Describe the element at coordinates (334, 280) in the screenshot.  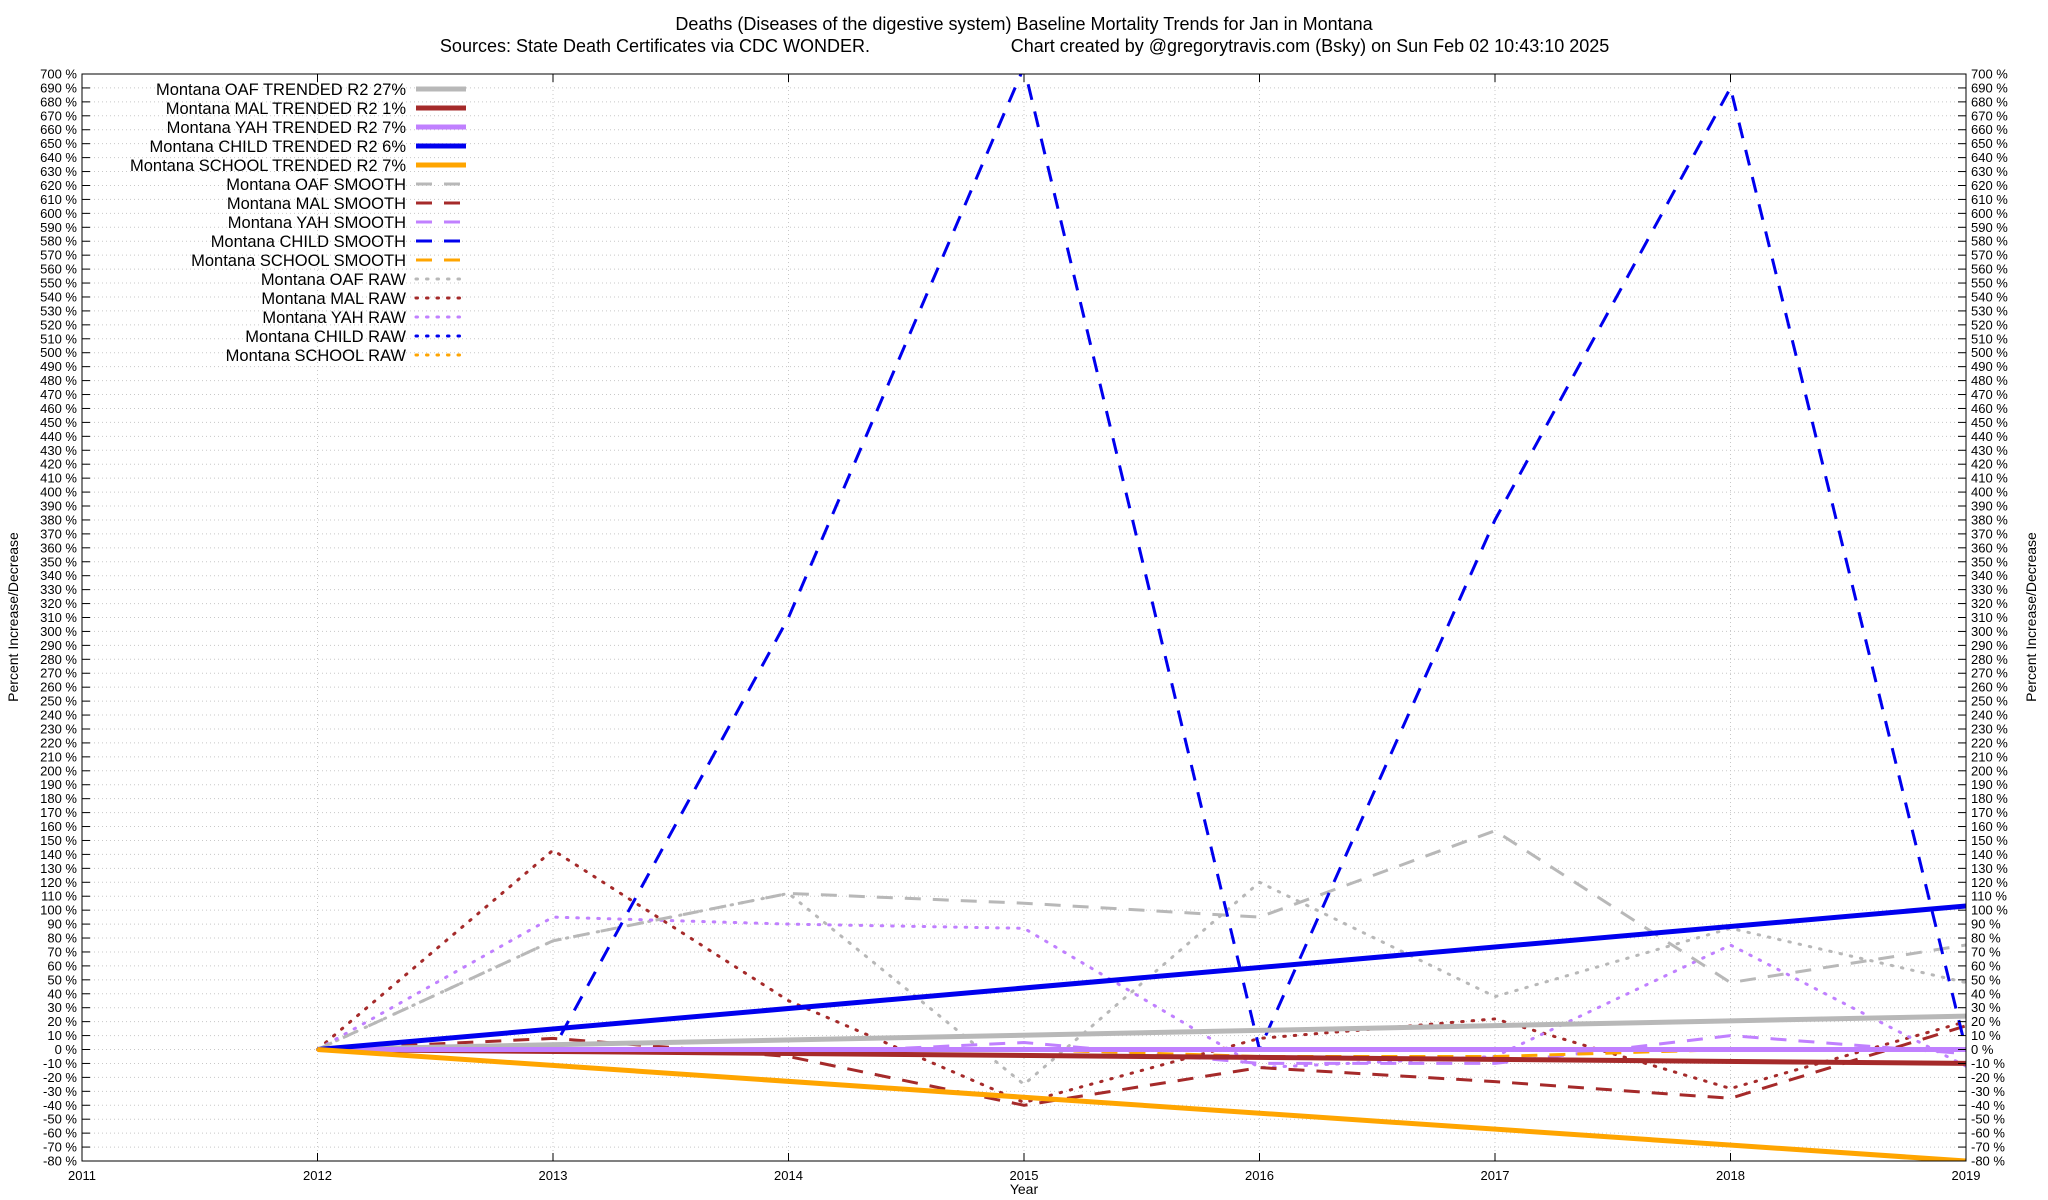
I see `legend-entry-label: Montana OAF RAW` at that location.